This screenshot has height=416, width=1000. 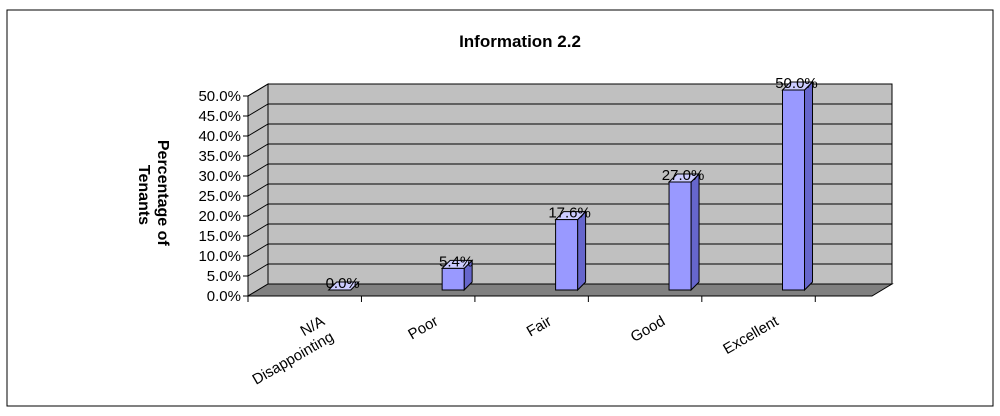 What do you see at coordinates (219, 116) in the screenshot?
I see `y-tick-label: 45.0%` at bounding box center [219, 116].